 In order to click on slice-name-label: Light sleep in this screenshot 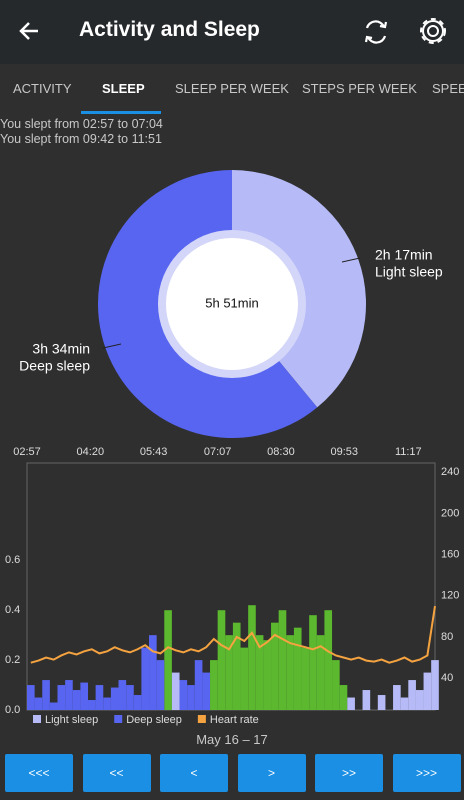, I will do `click(409, 272)`.